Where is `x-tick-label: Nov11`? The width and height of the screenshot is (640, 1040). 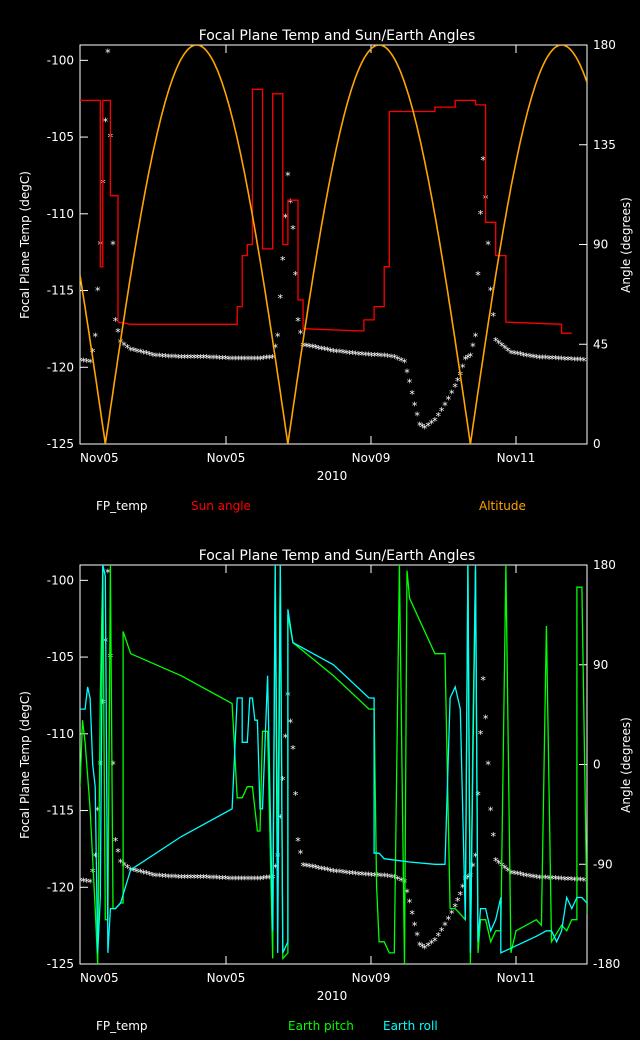
x-tick-label: Nov11 is located at coordinates (516, 978).